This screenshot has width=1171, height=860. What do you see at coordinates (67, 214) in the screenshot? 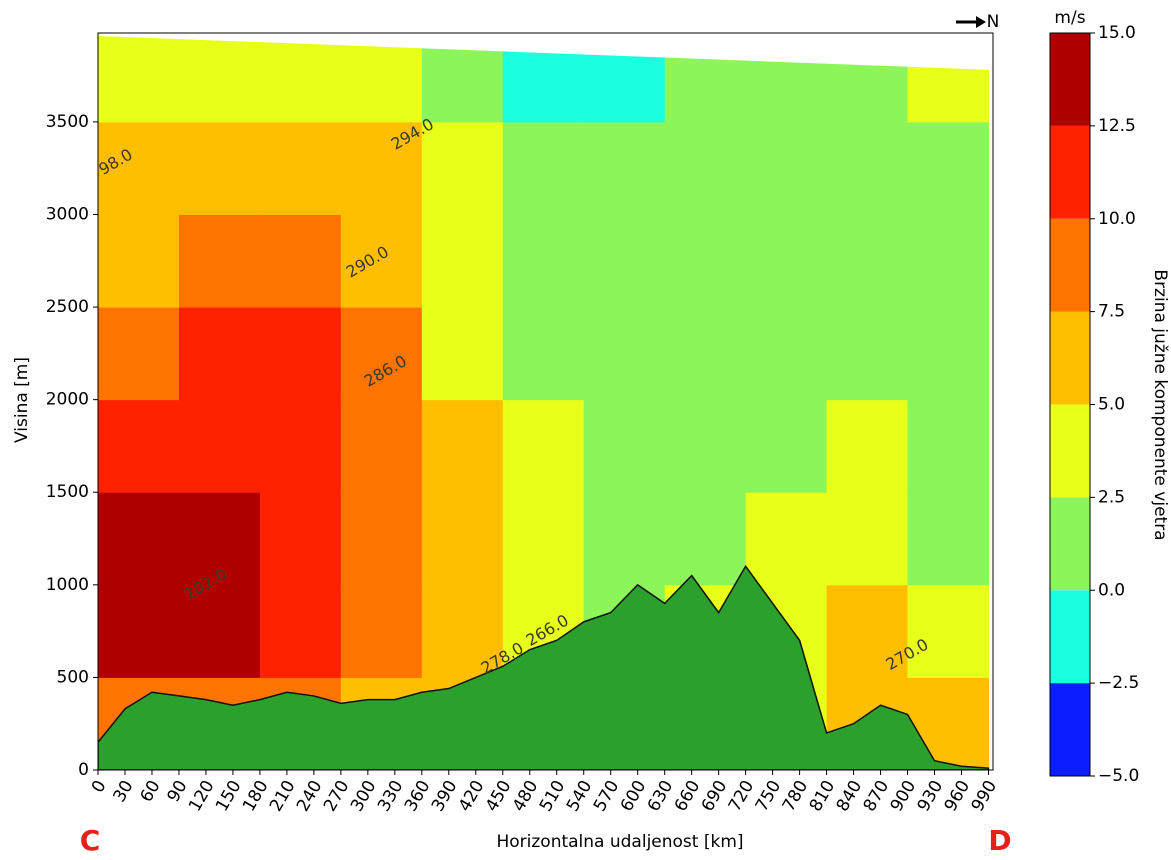
I see `y-tick-label: 3000` at bounding box center [67, 214].